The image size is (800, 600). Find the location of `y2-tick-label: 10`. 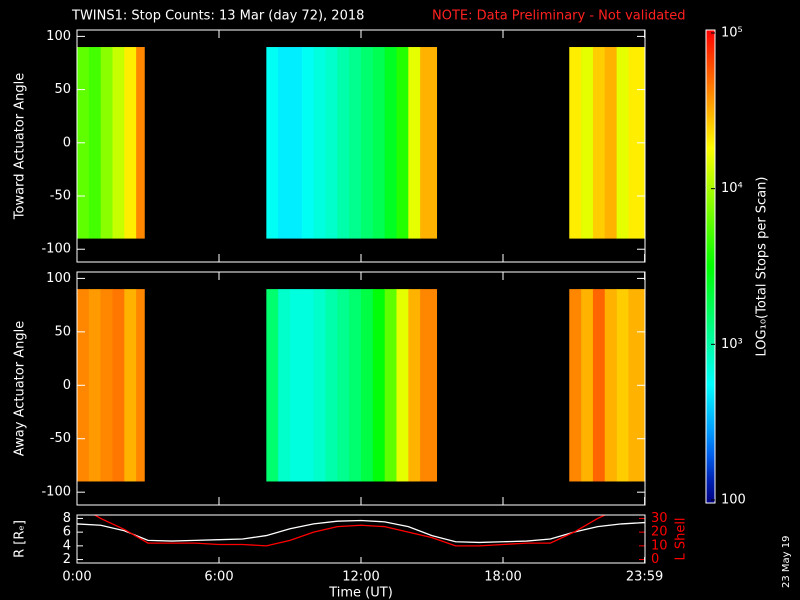

y2-tick-label: 10 is located at coordinates (659, 545).